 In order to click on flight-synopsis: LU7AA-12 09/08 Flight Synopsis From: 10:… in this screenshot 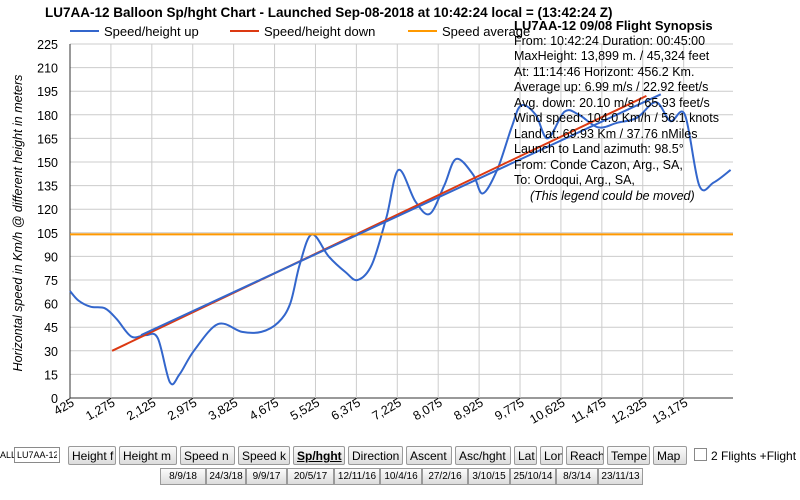, I will do `click(616, 111)`.